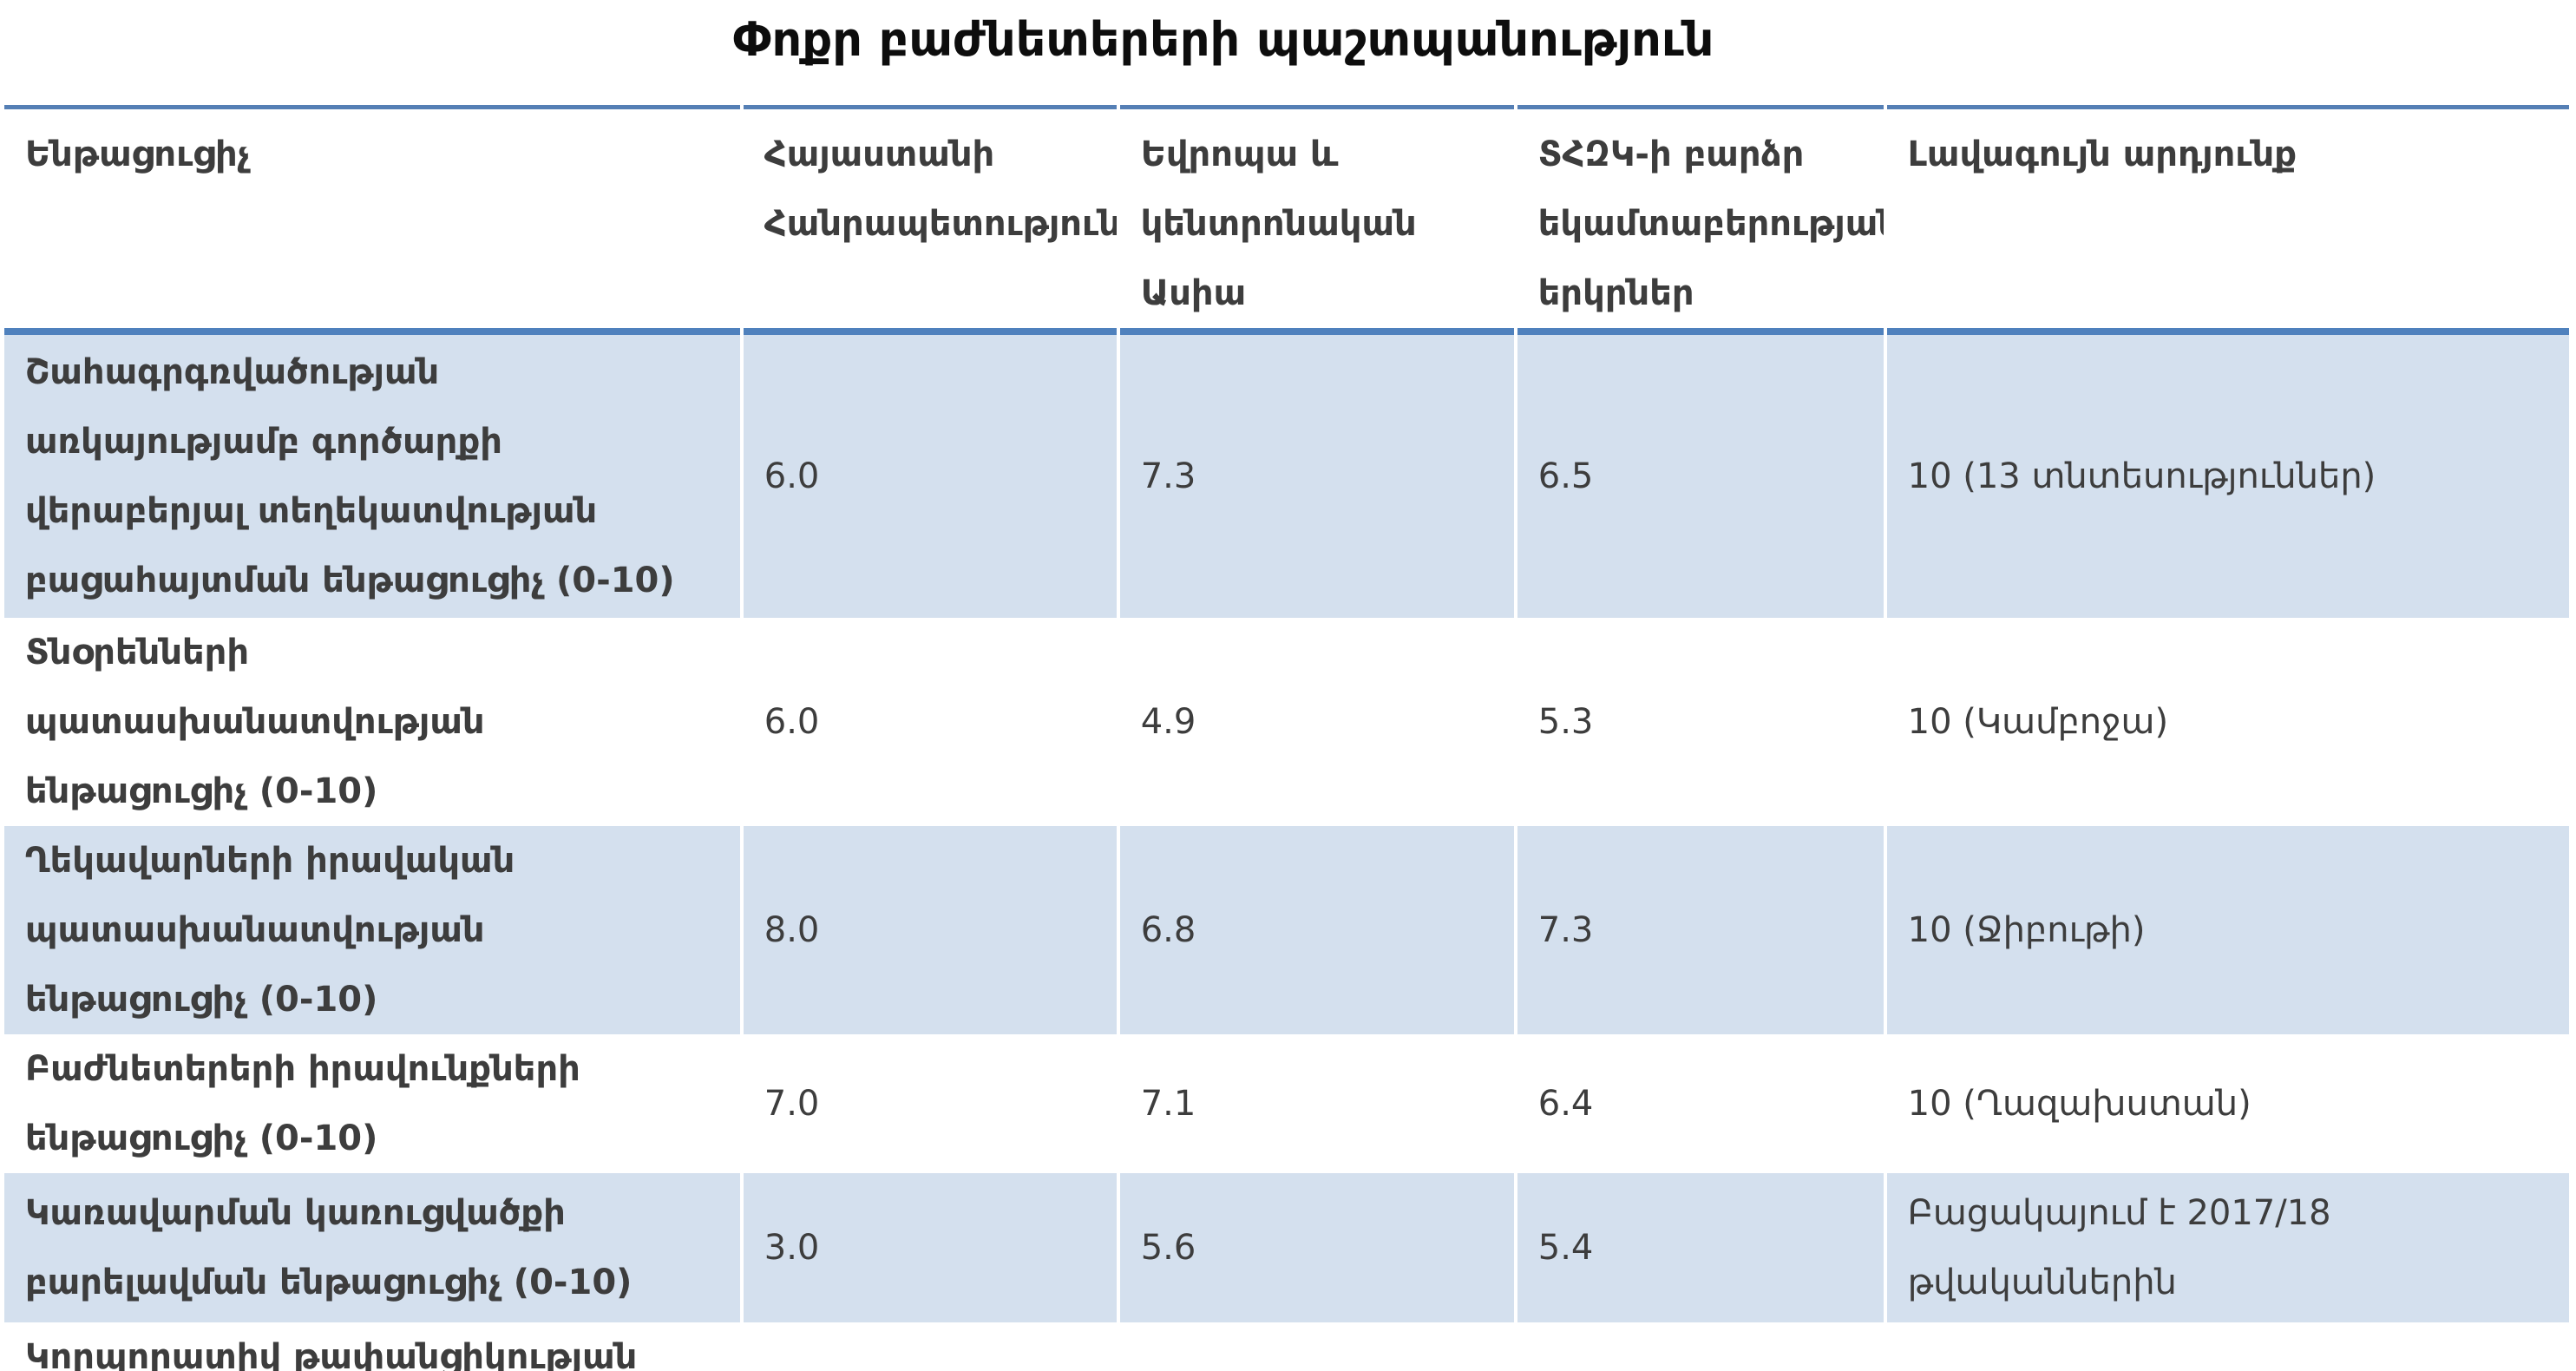 Image resolution: width=2576 pixels, height=1371 pixels. I want to click on column-header-europe-central-asia: Եվրոպա և կենտրոնական Ասիա, so click(1316, 220).